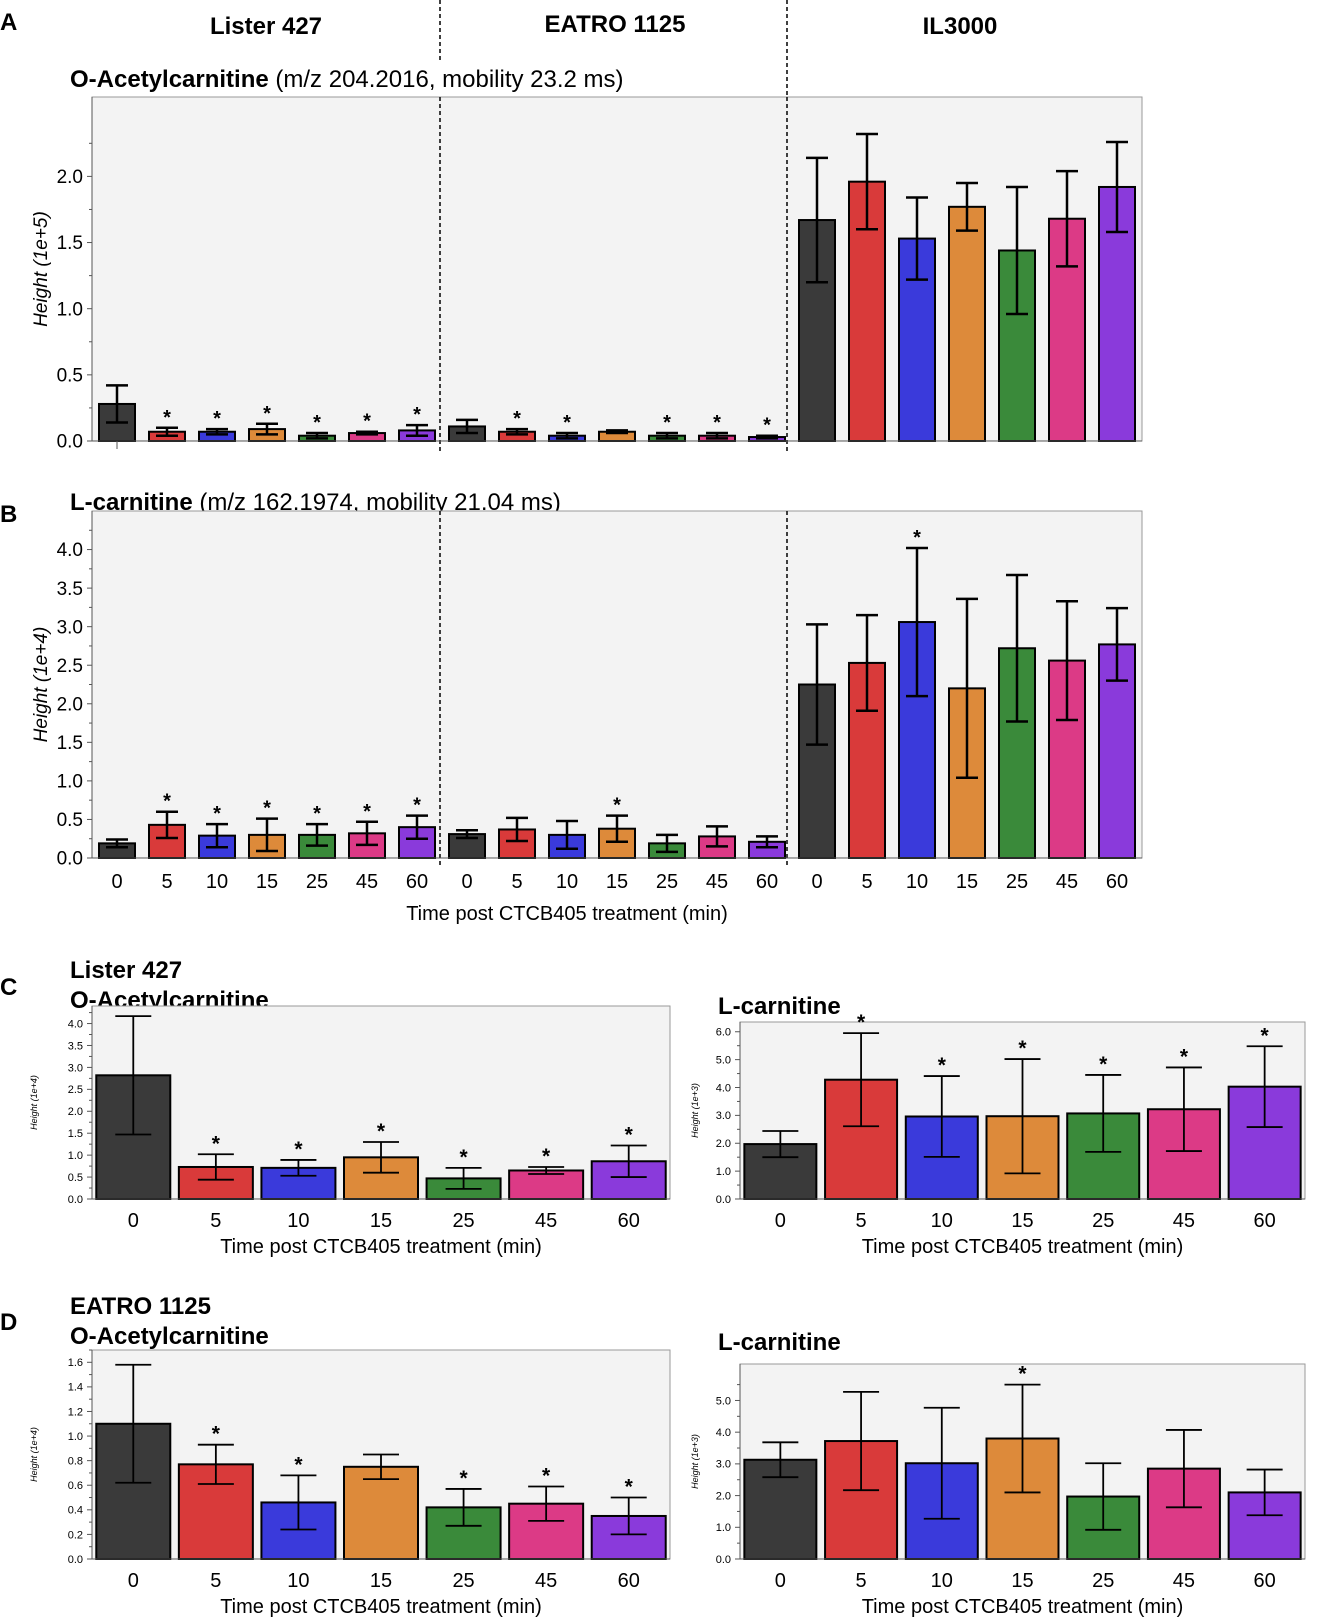  Describe the element at coordinates (75, 1388) in the screenshot. I see `y-tick-label: 1.4` at that location.